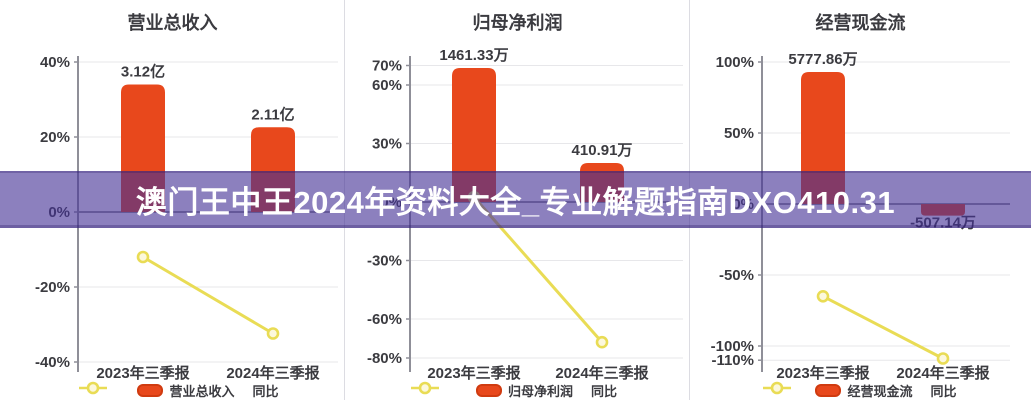 Image resolution: width=1031 pixels, height=400 pixels. Describe the element at coordinates (52, 287) in the screenshot. I see `y-tick-label: -20%` at that location.